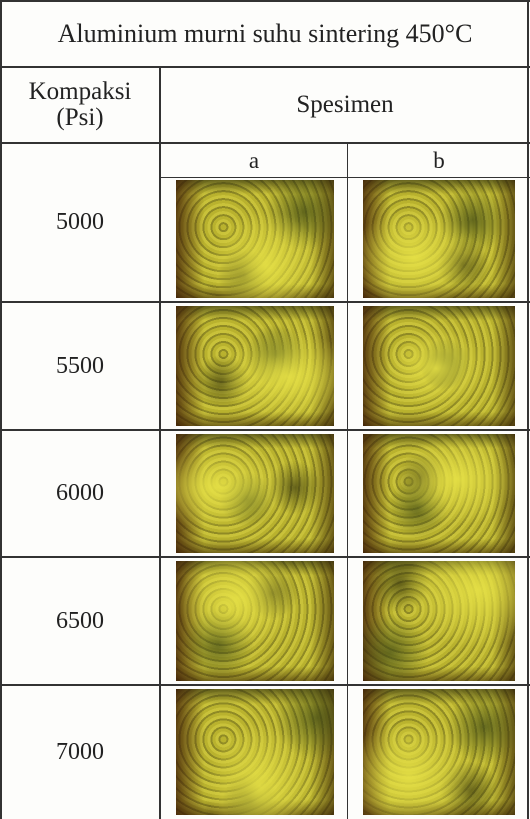 Image resolution: width=530 pixels, height=819 pixels. What do you see at coordinates (439, 160) in the screenshot?
I see `sub-header: b` at bounding box center [439, 160].